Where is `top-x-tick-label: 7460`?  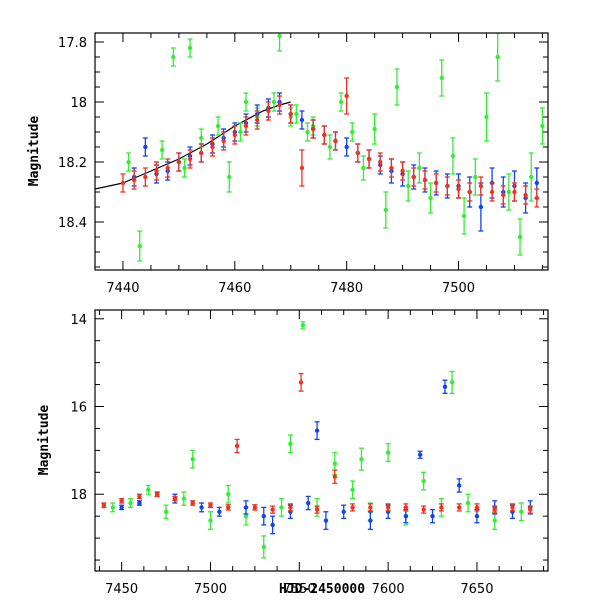
top-x-tick-label: 7460 is located at coordinates (234, 288).